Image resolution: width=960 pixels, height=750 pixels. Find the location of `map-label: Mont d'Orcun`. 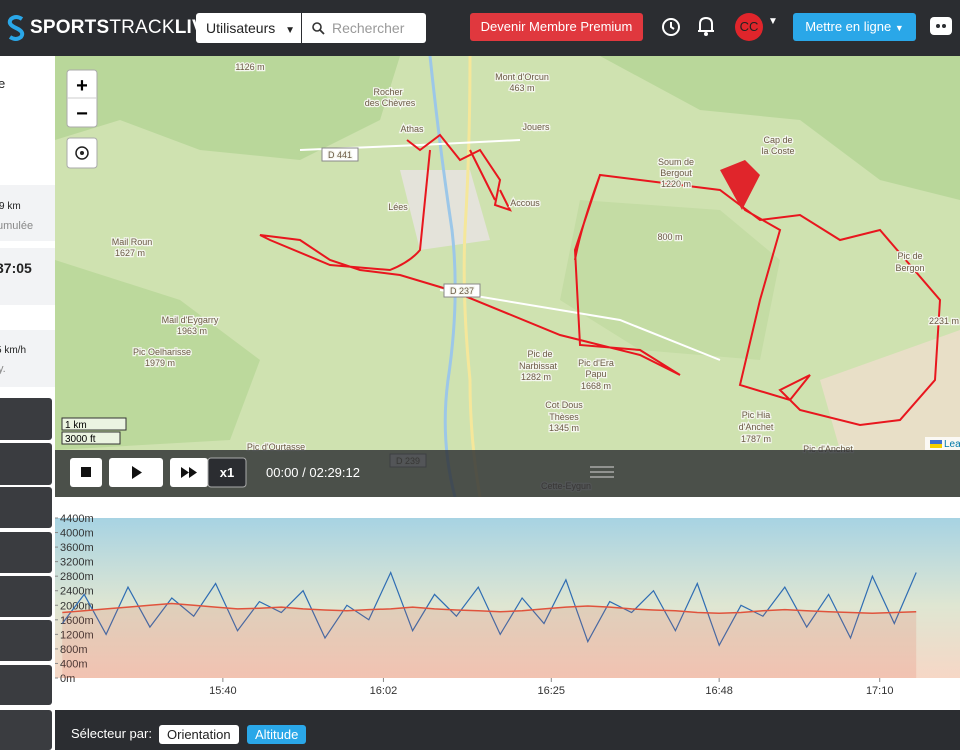

map-label: Mont d'Orcun is located at coordinates (522, 77).